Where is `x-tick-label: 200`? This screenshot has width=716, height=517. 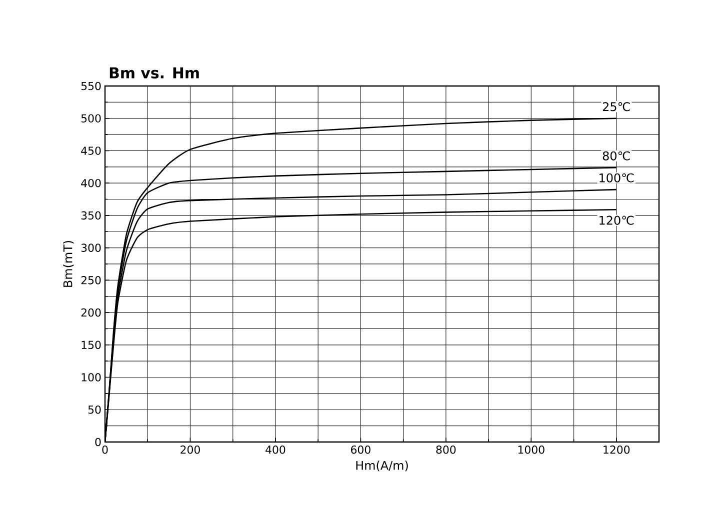
x-tick-label: 200 is located at coordinates (190, 450).